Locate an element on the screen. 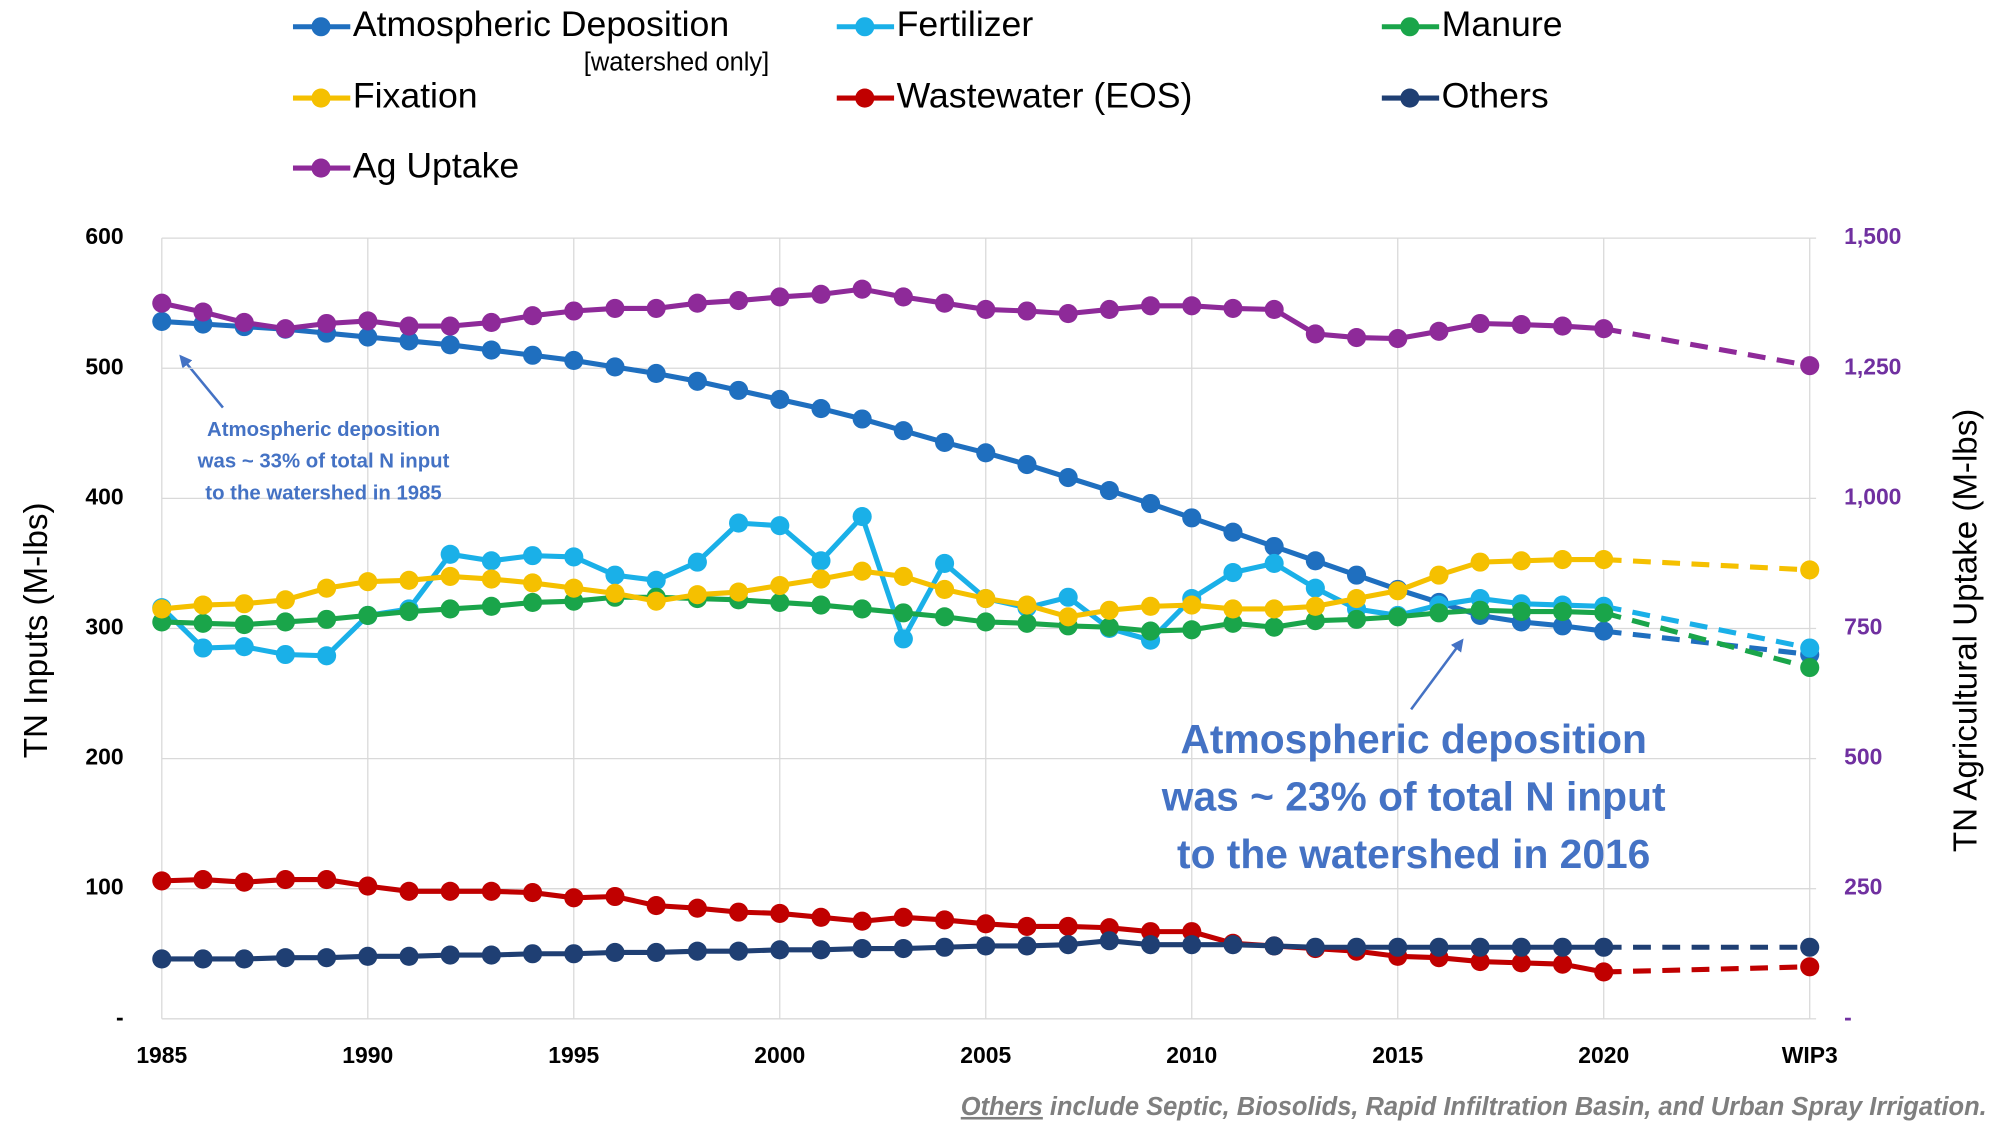 The height and width of the screenshot is (1124, 1997). y-tick-label: 400 is located at coordinates (104, 496).